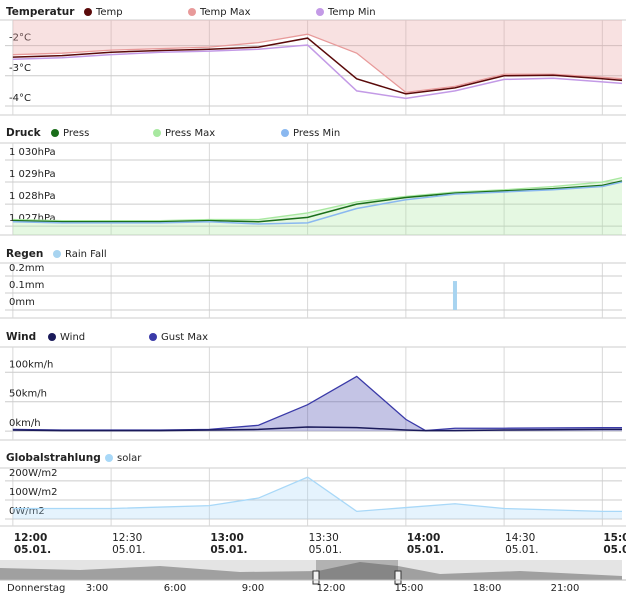  What do you see at coordinates (175, 588) in the screenshot?
I see `navigator-label: 6:00` at bounding box center [175, 588].